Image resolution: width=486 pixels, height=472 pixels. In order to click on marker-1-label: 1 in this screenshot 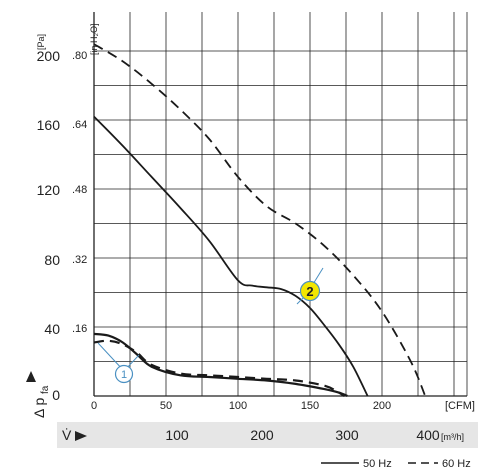, I will do `click(124, 375)`.